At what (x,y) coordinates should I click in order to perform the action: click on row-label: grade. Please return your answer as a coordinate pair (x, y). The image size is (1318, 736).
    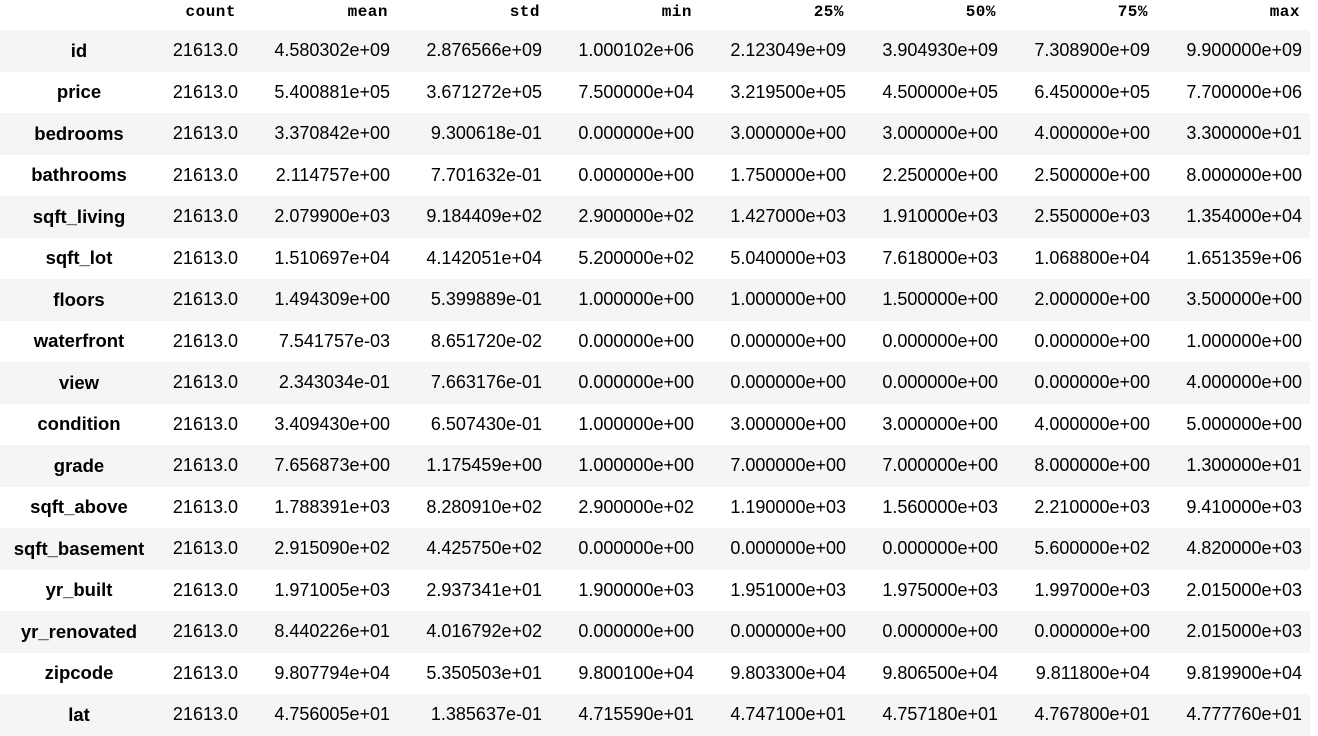
    Looking at the image, I should click on (79, 465).